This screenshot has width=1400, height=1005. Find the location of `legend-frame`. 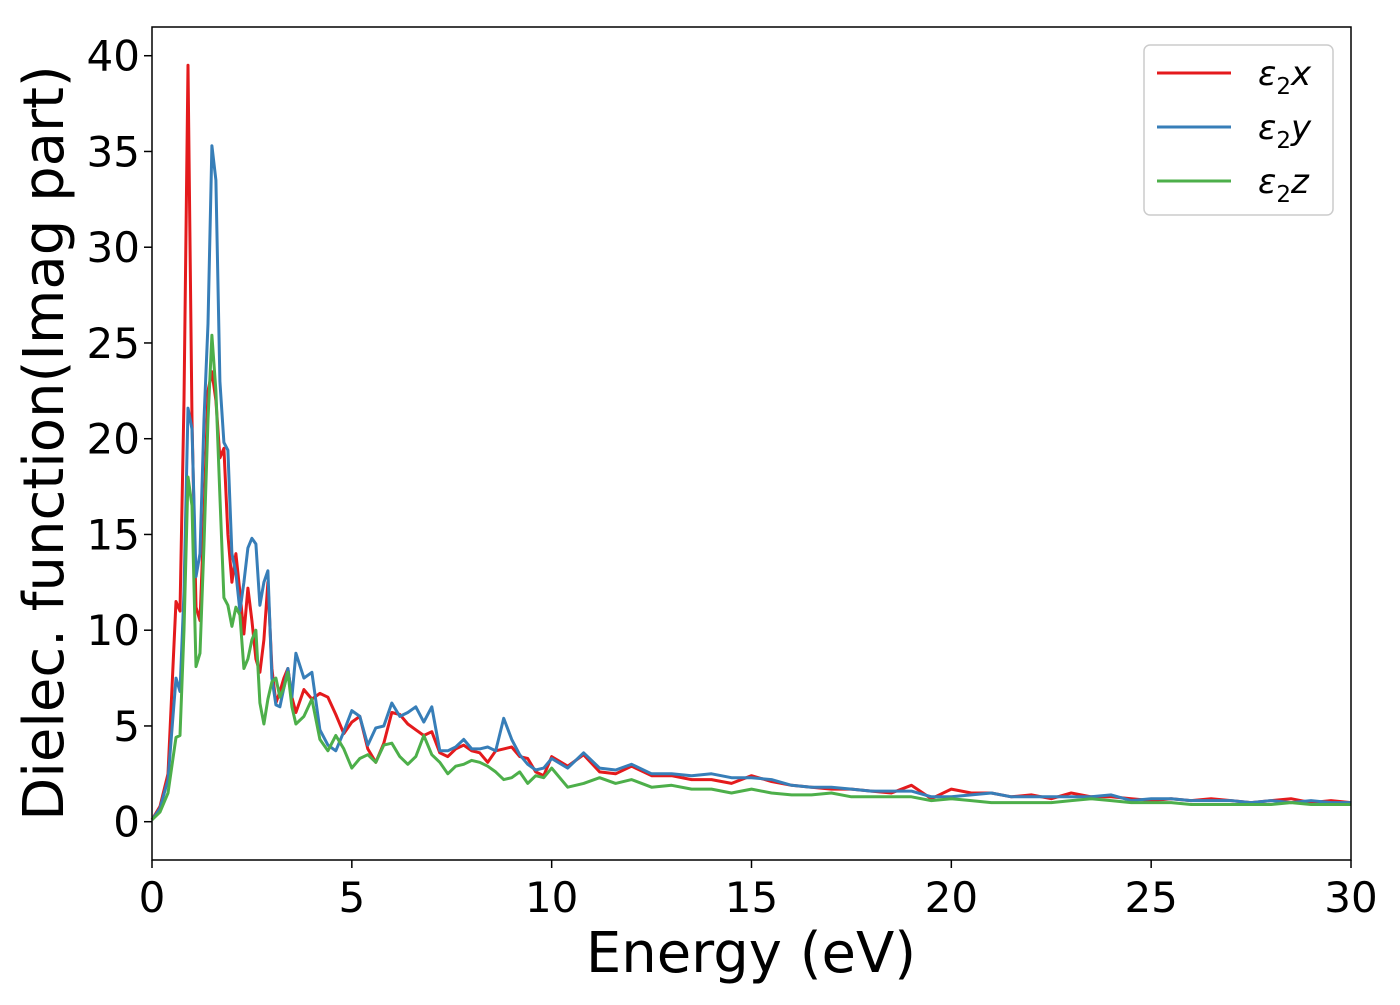

legend-frame is located at coordinates (1238, 130).